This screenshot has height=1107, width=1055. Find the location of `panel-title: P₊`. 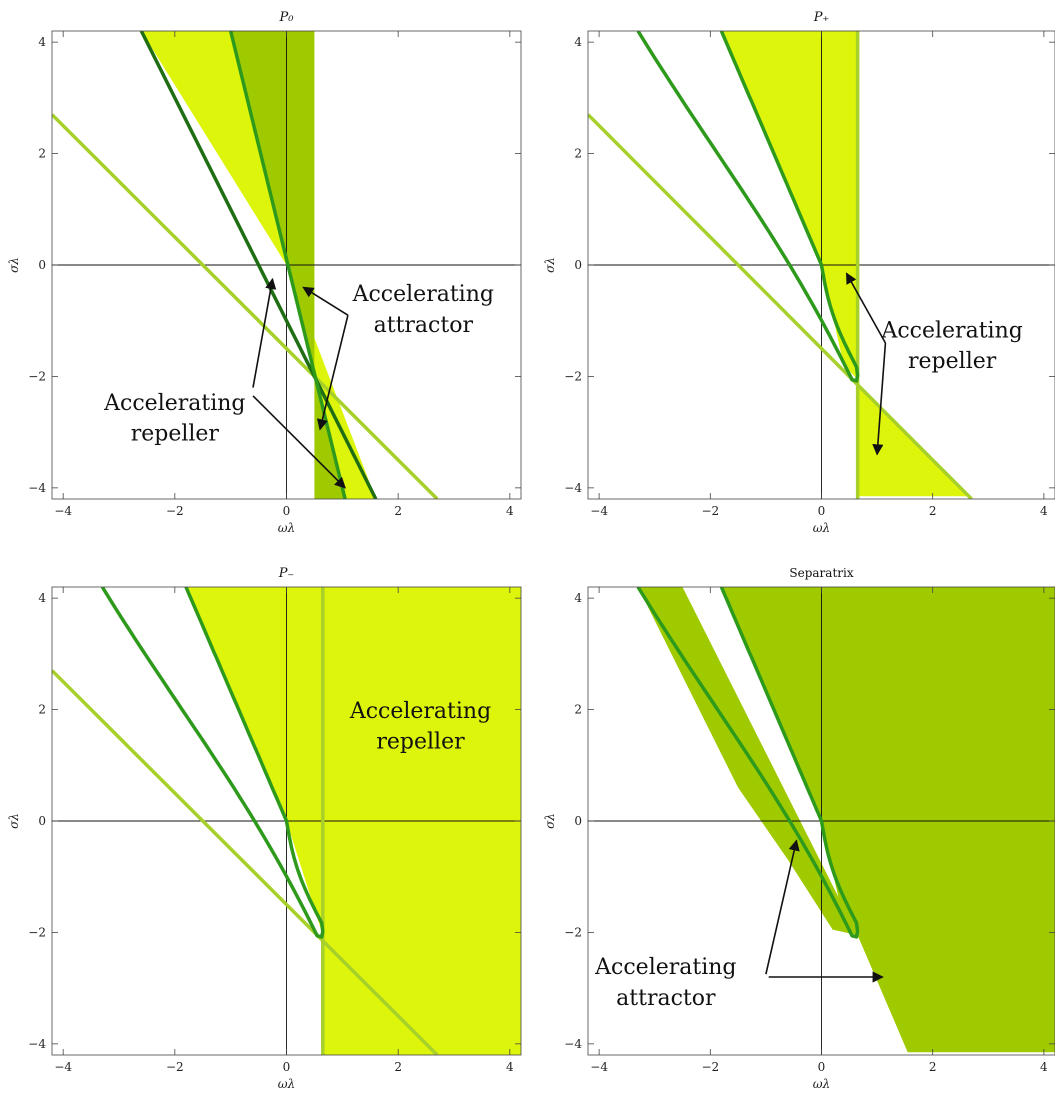

panel-title: P₊ is located at coordinates (821, 17).